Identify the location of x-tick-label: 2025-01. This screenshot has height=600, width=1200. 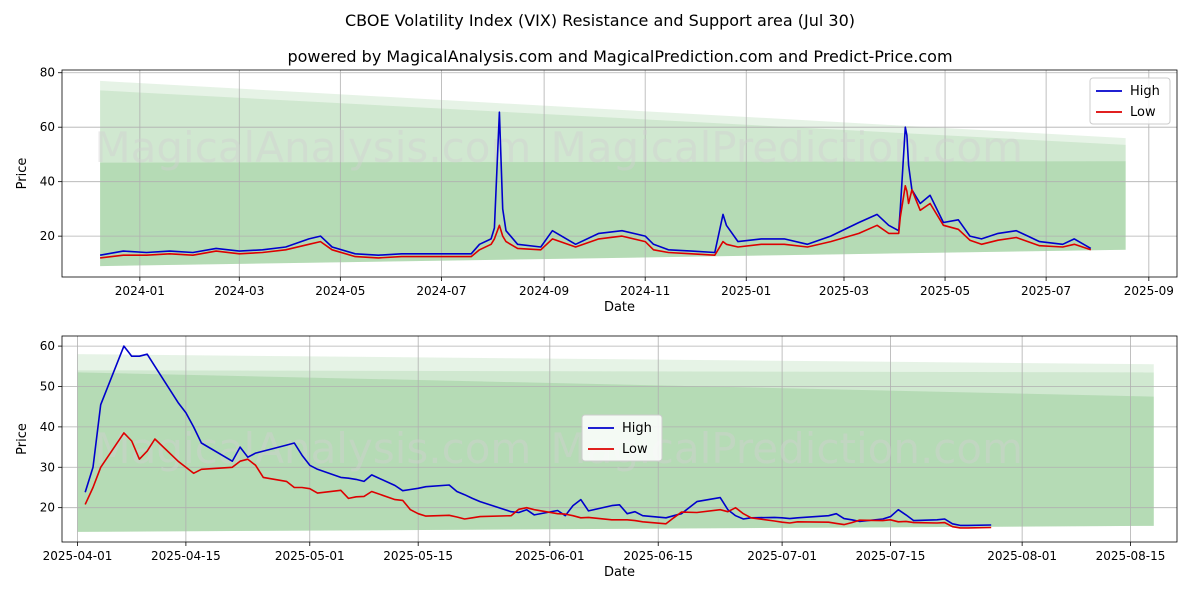
(746, 291).